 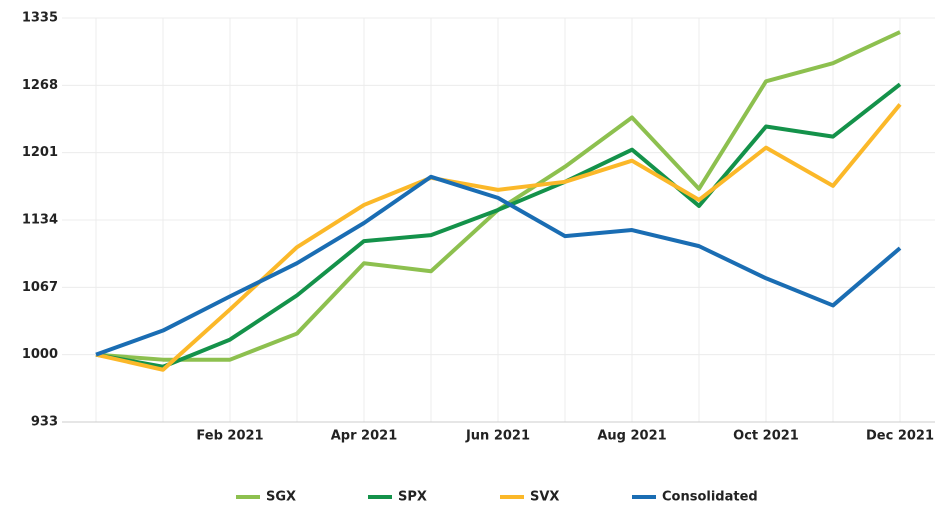 I want to click on x-tick-label: Apr 2021, so click(x=364, y=436).